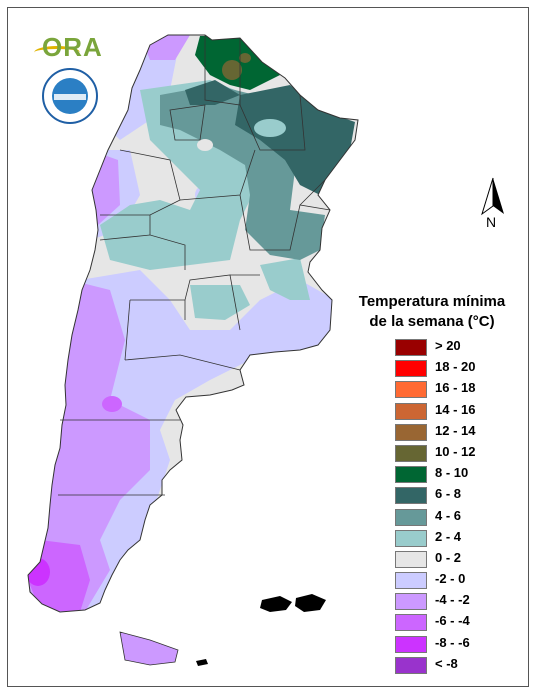 This screenshot has height=696, width=538. I want to click on legend-label: > 20, so click(448, 345).